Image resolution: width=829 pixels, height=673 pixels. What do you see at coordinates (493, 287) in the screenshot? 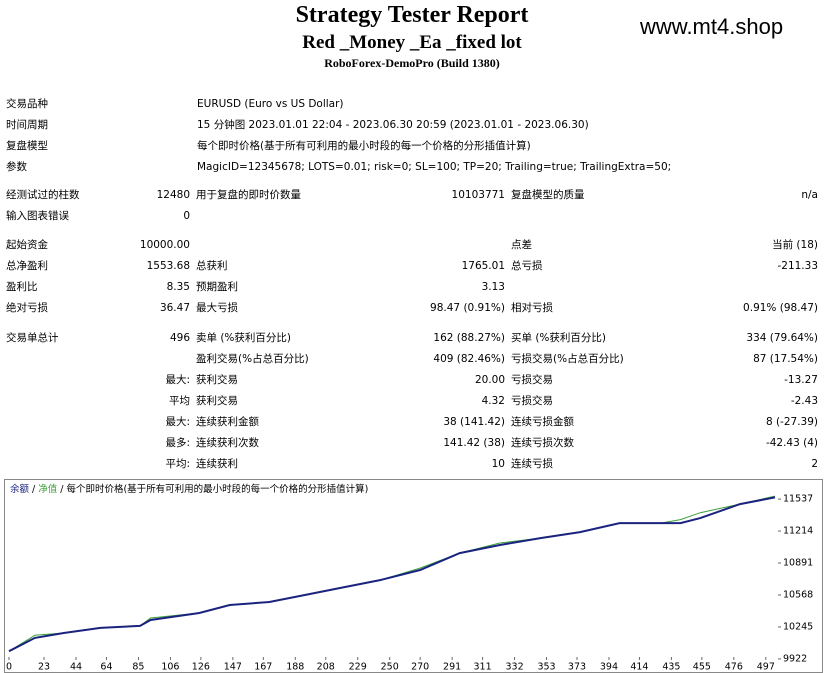
I see `stat-value: 3.13` at bounding box center [493, 287].